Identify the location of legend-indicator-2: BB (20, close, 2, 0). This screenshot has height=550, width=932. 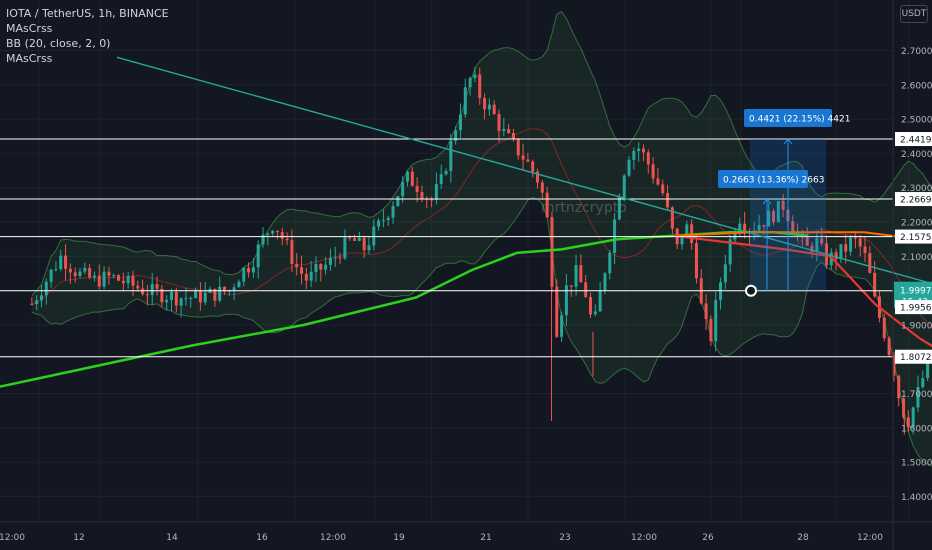
(58, 43).